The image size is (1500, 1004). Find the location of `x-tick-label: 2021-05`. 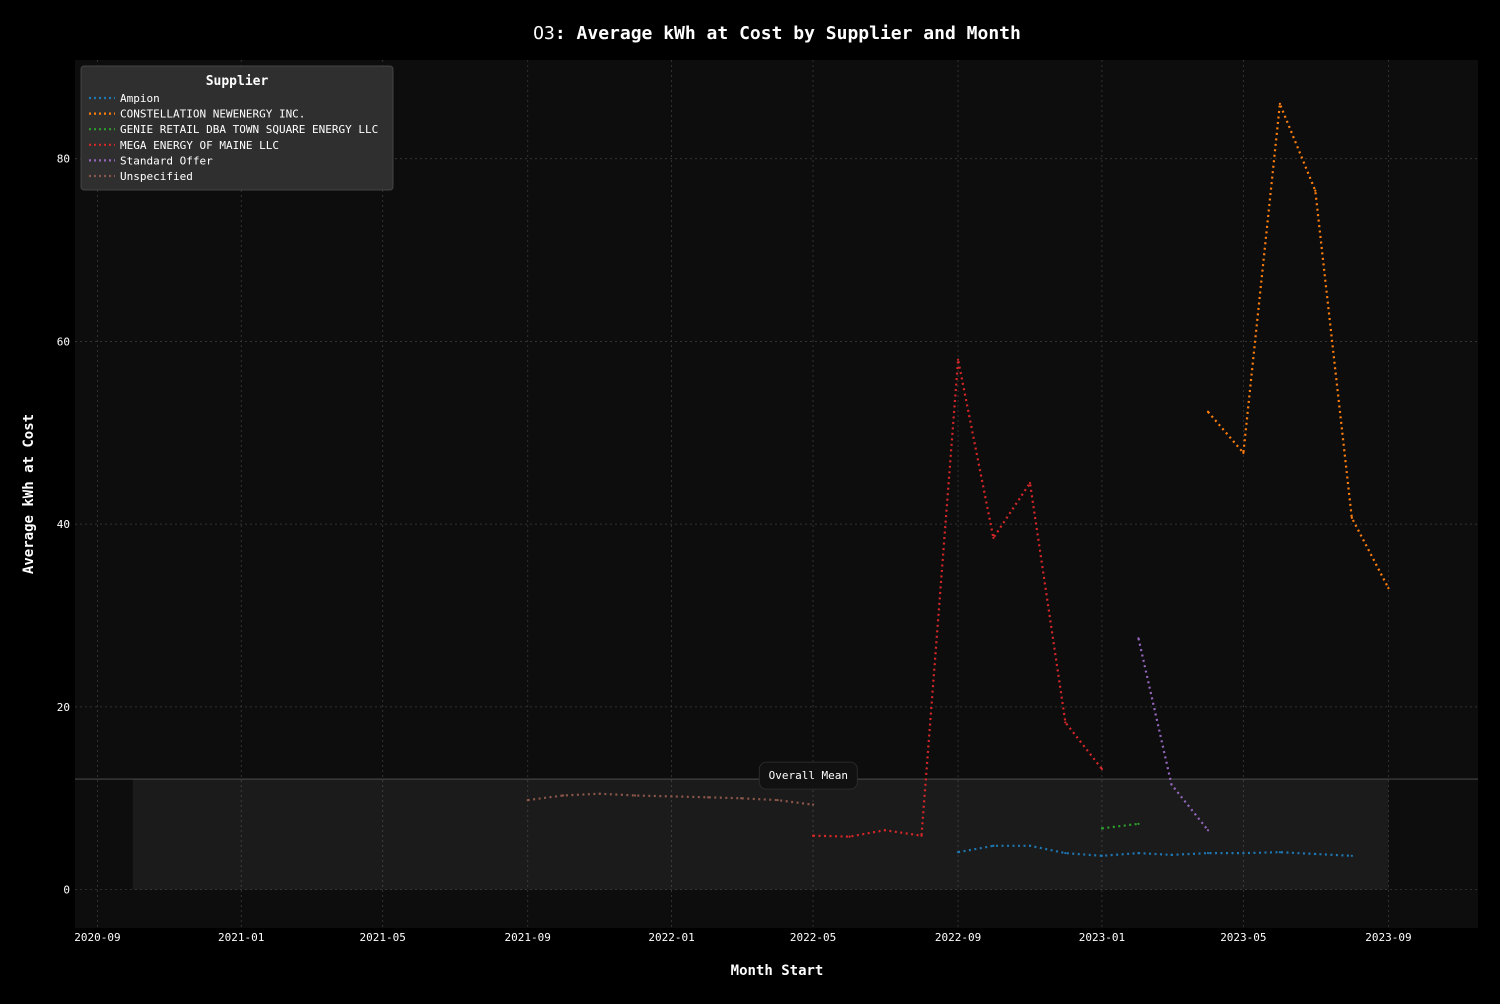

x-tick-label: 2021-05 is located at coordinates (383, 937).